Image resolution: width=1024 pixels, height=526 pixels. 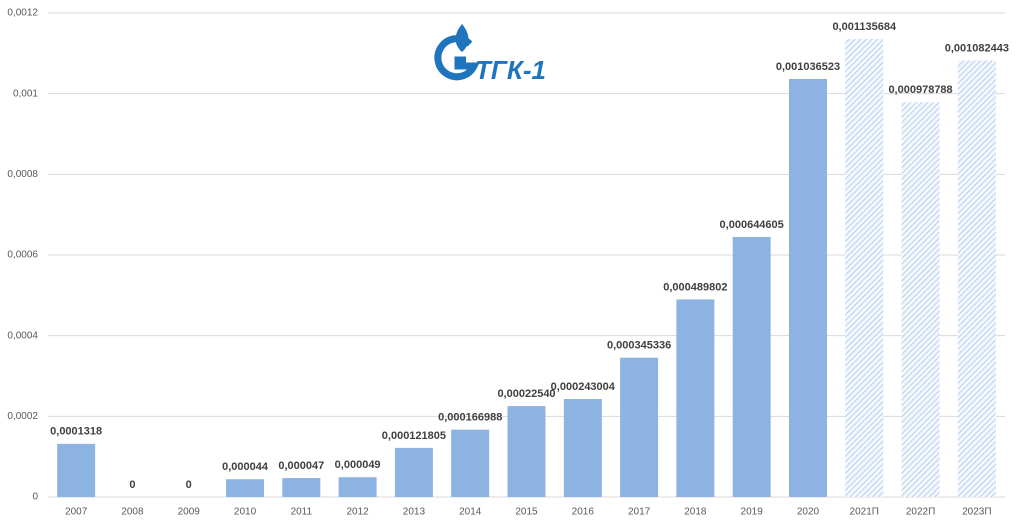 What do you see at coordinates (526, 394) in the screenshot?
I see `value-label: 0,00022540` at bounding box center [526, 394].